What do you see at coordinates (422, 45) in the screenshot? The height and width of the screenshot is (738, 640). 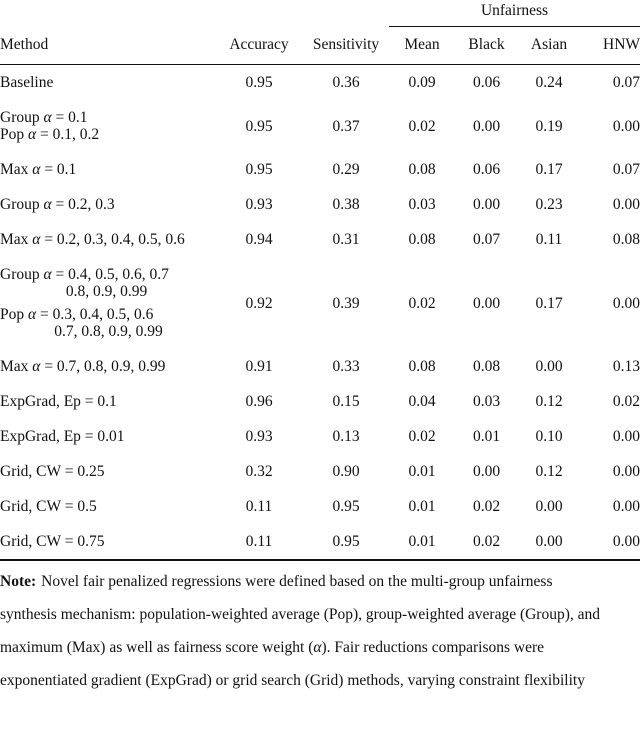 I see `column-header-mean: Mean` at bounding box center [422, 45].